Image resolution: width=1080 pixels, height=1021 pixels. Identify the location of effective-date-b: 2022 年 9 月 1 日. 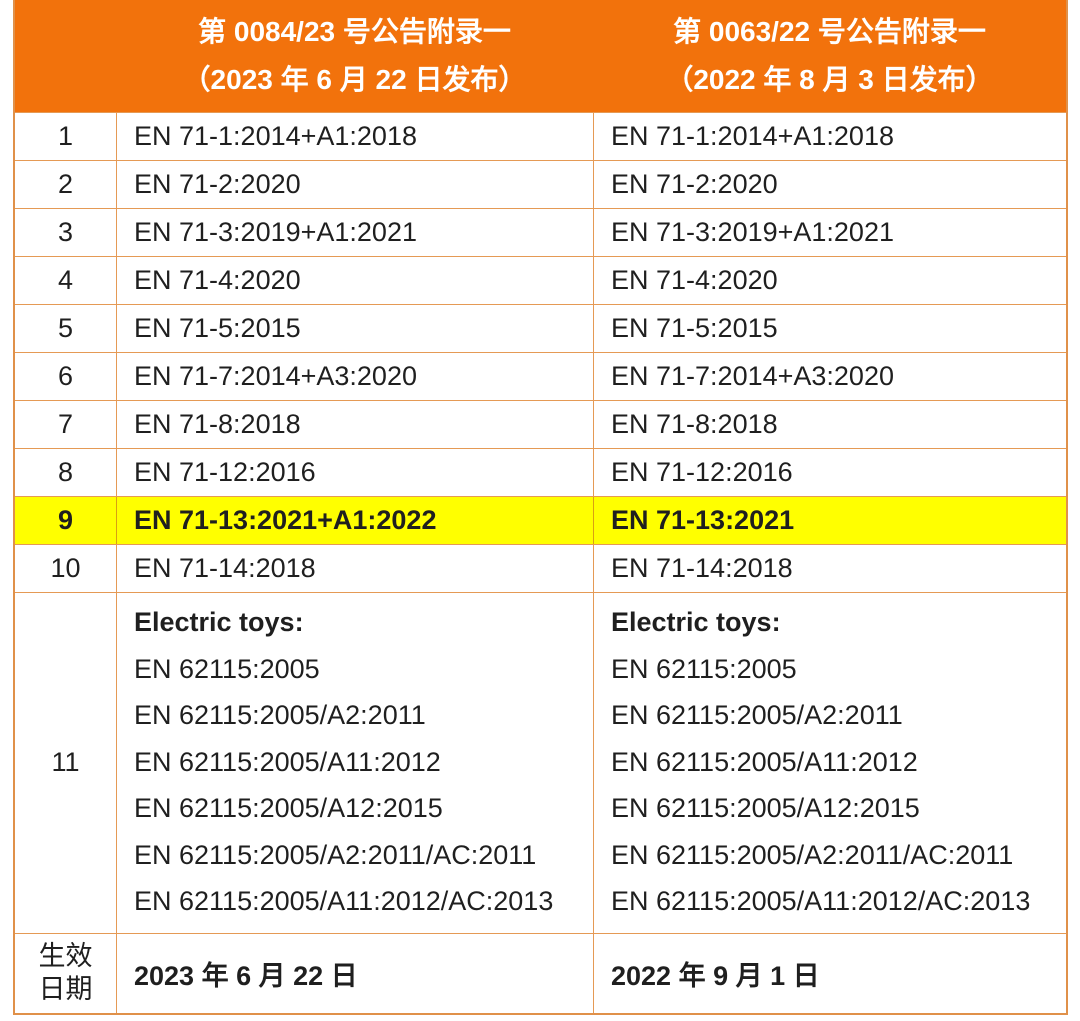
(829, 973).